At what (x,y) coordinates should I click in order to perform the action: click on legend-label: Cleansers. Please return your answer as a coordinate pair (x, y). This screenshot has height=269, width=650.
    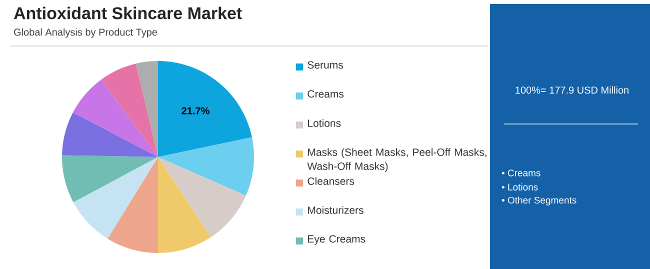
    Looking at the image, I should click on (331, 181).